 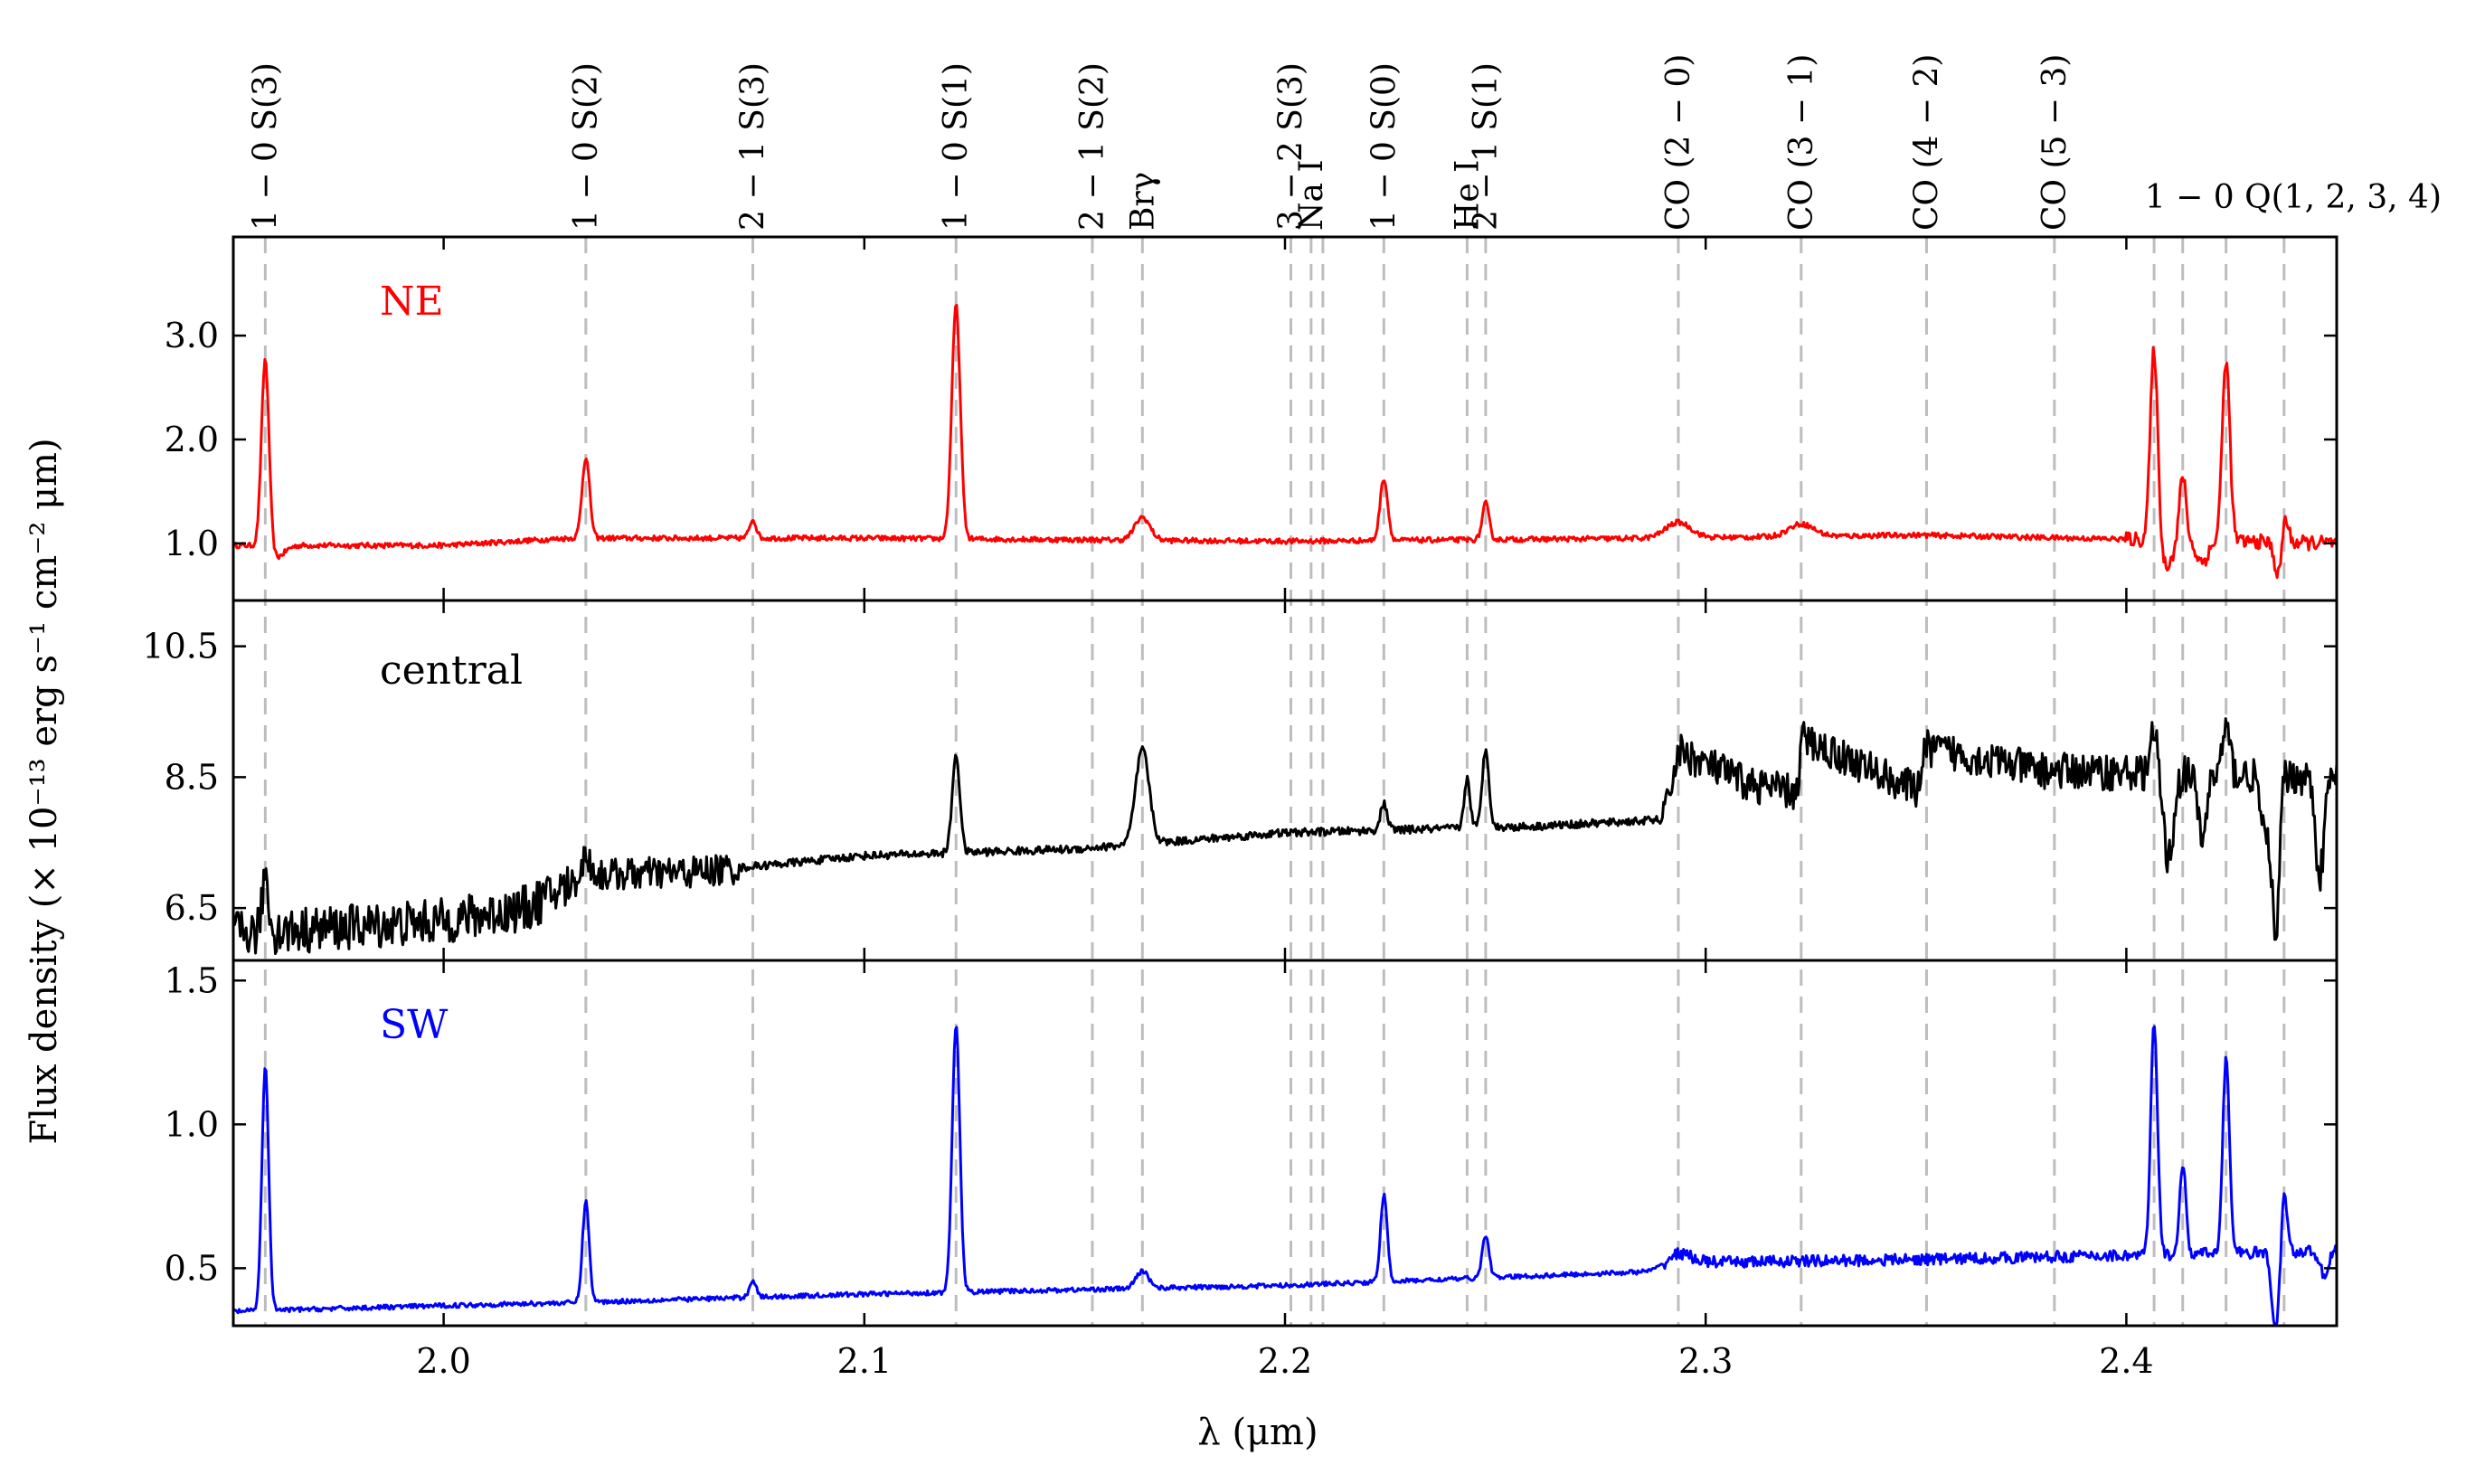 I want to click on series-central, so click(x=1284, y=836).